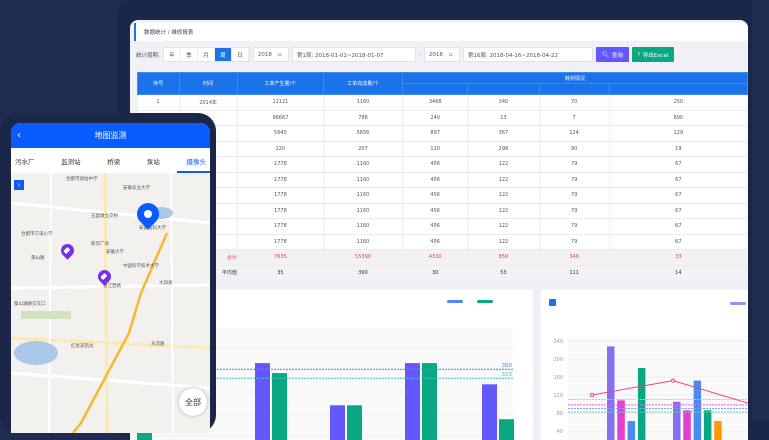 This screenshot has width=769, height=440. Describe the element at coordinates (172, 54) in the screenshot. I see `period-year: 年` at that location.